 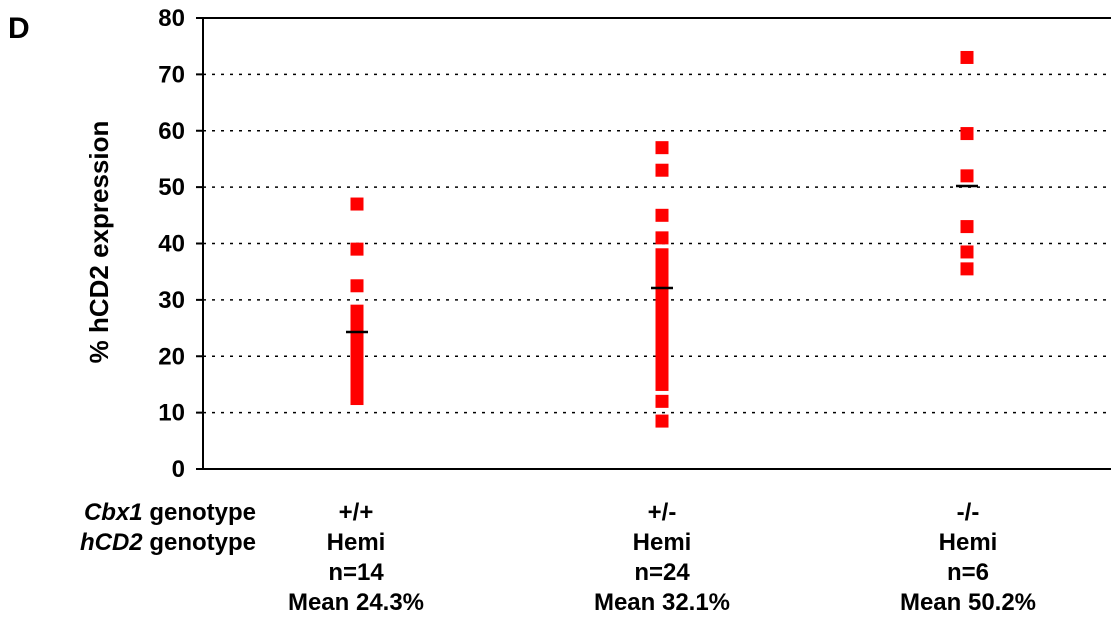 What do you see at coordinates (968, 572) in the screenshot?
I see `sample-count: n=6` at bounding box center [968, 572].